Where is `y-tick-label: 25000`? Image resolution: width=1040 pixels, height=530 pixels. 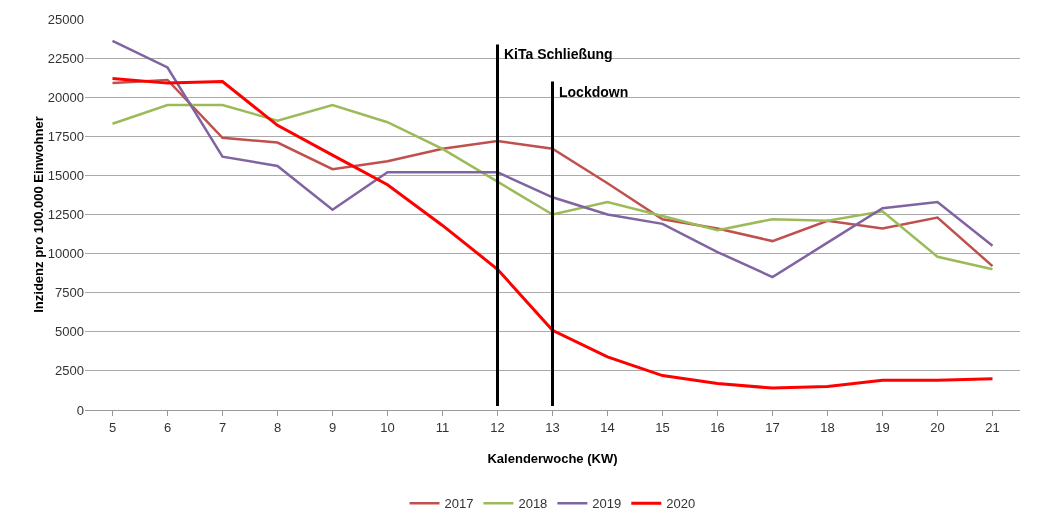 y-tick-label: 25000 is located at coordinates (65, 19).